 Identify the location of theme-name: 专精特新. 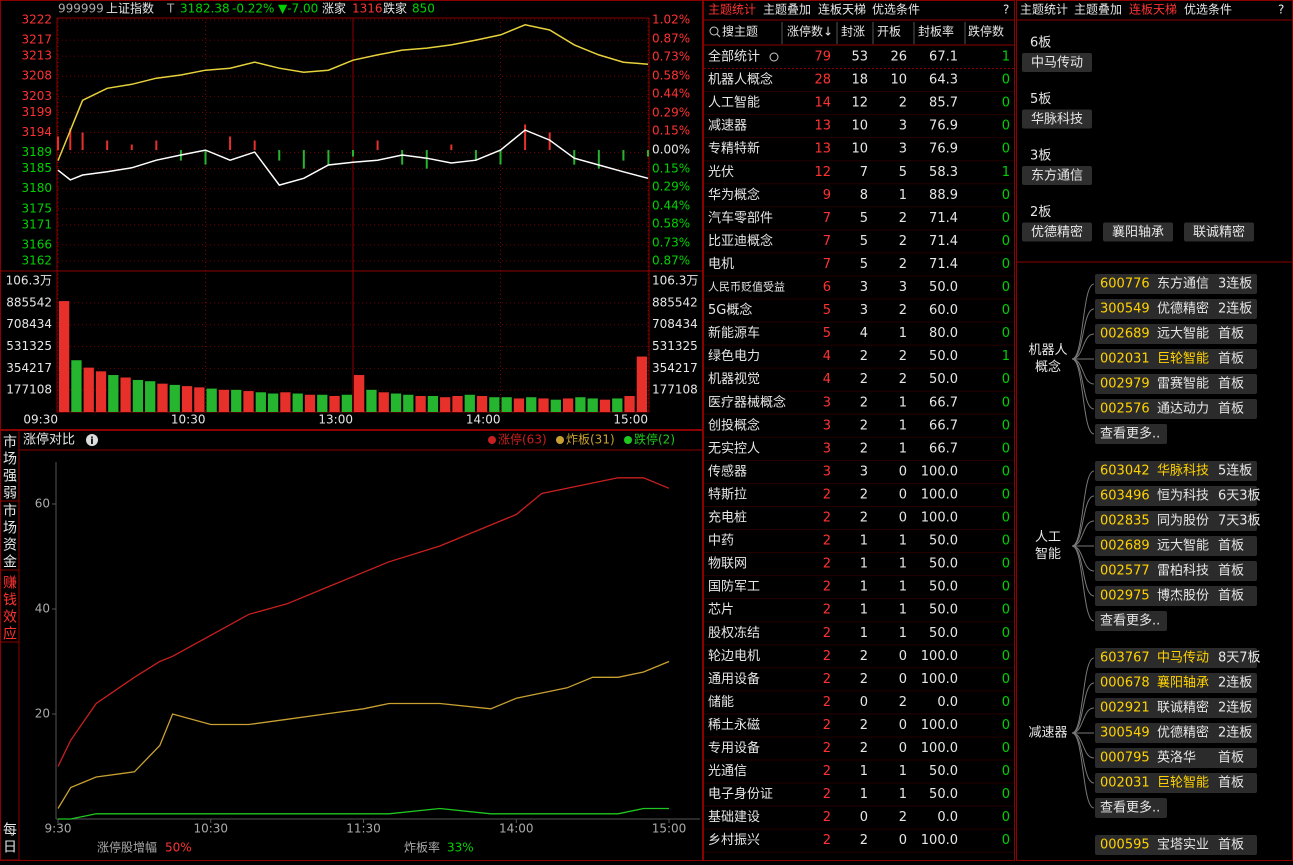
(734, 149).